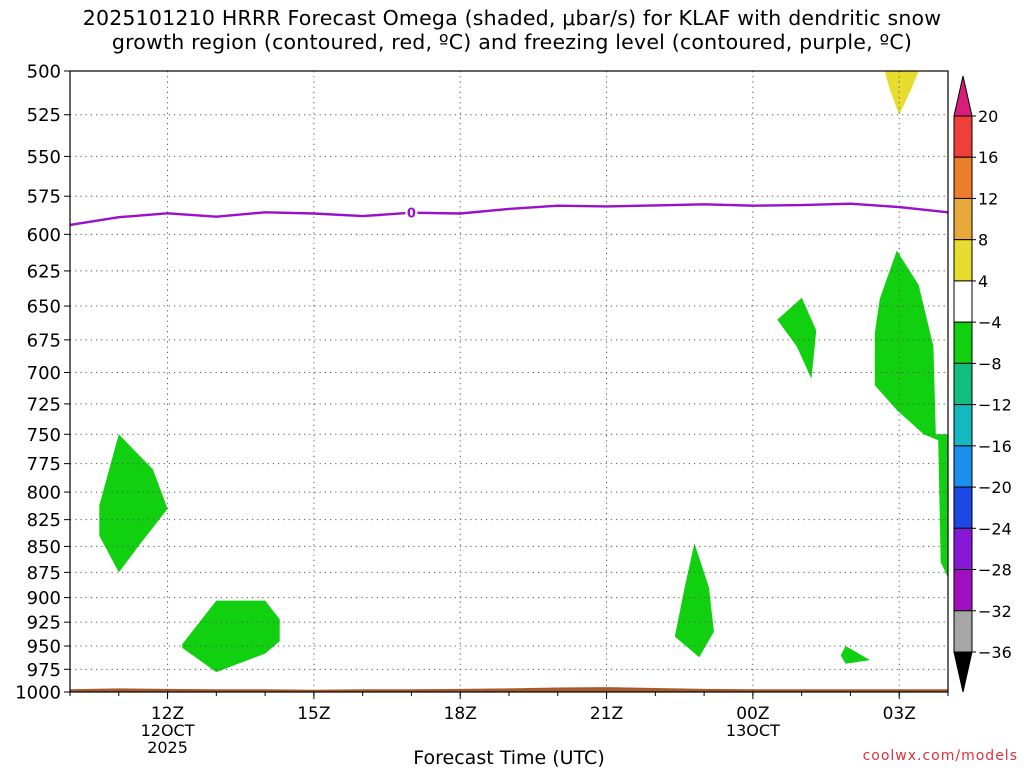 This screenshot has width=1024, height=768. Describe the element at coordinates (44, 197) in the screenshot. I see `y-tick-label-575: 575` at that location.